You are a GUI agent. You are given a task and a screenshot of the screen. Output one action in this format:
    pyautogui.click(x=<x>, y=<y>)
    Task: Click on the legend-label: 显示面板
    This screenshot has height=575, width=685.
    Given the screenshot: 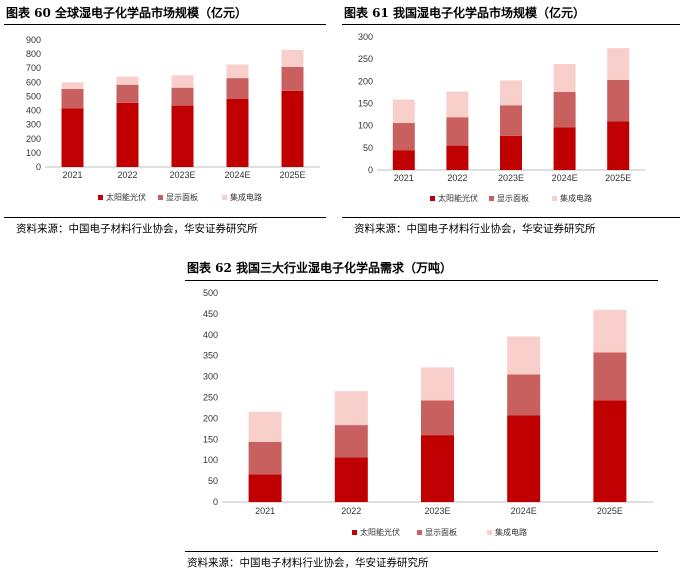 What is the action you would take?
    pyautogui.click(x=182, y=197)
    